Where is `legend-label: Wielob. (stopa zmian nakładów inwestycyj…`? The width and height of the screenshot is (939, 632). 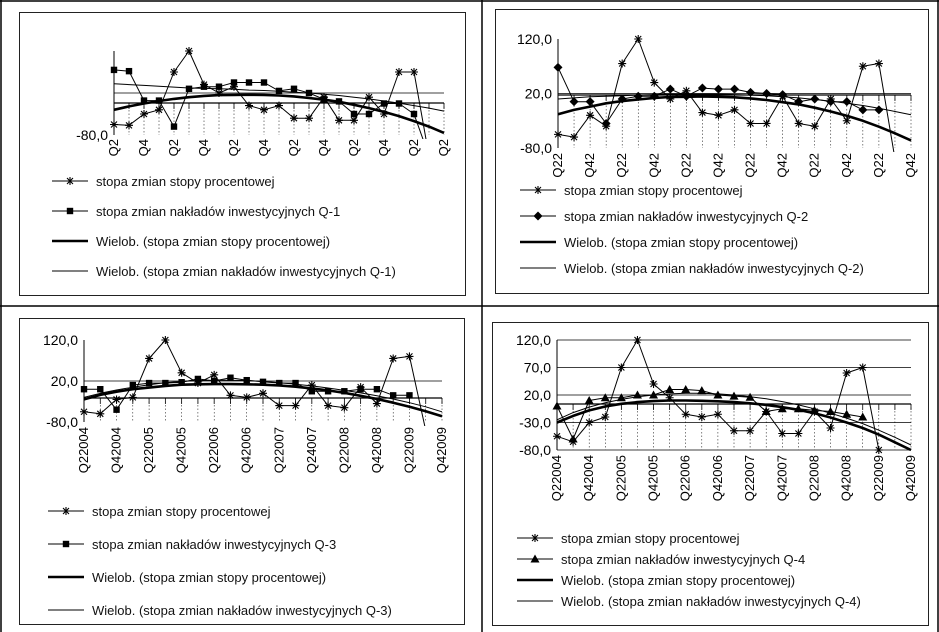 legend-label: Wielob. (stopa zmian nakładów inwestycyj… is located at coordinates (246, 271).